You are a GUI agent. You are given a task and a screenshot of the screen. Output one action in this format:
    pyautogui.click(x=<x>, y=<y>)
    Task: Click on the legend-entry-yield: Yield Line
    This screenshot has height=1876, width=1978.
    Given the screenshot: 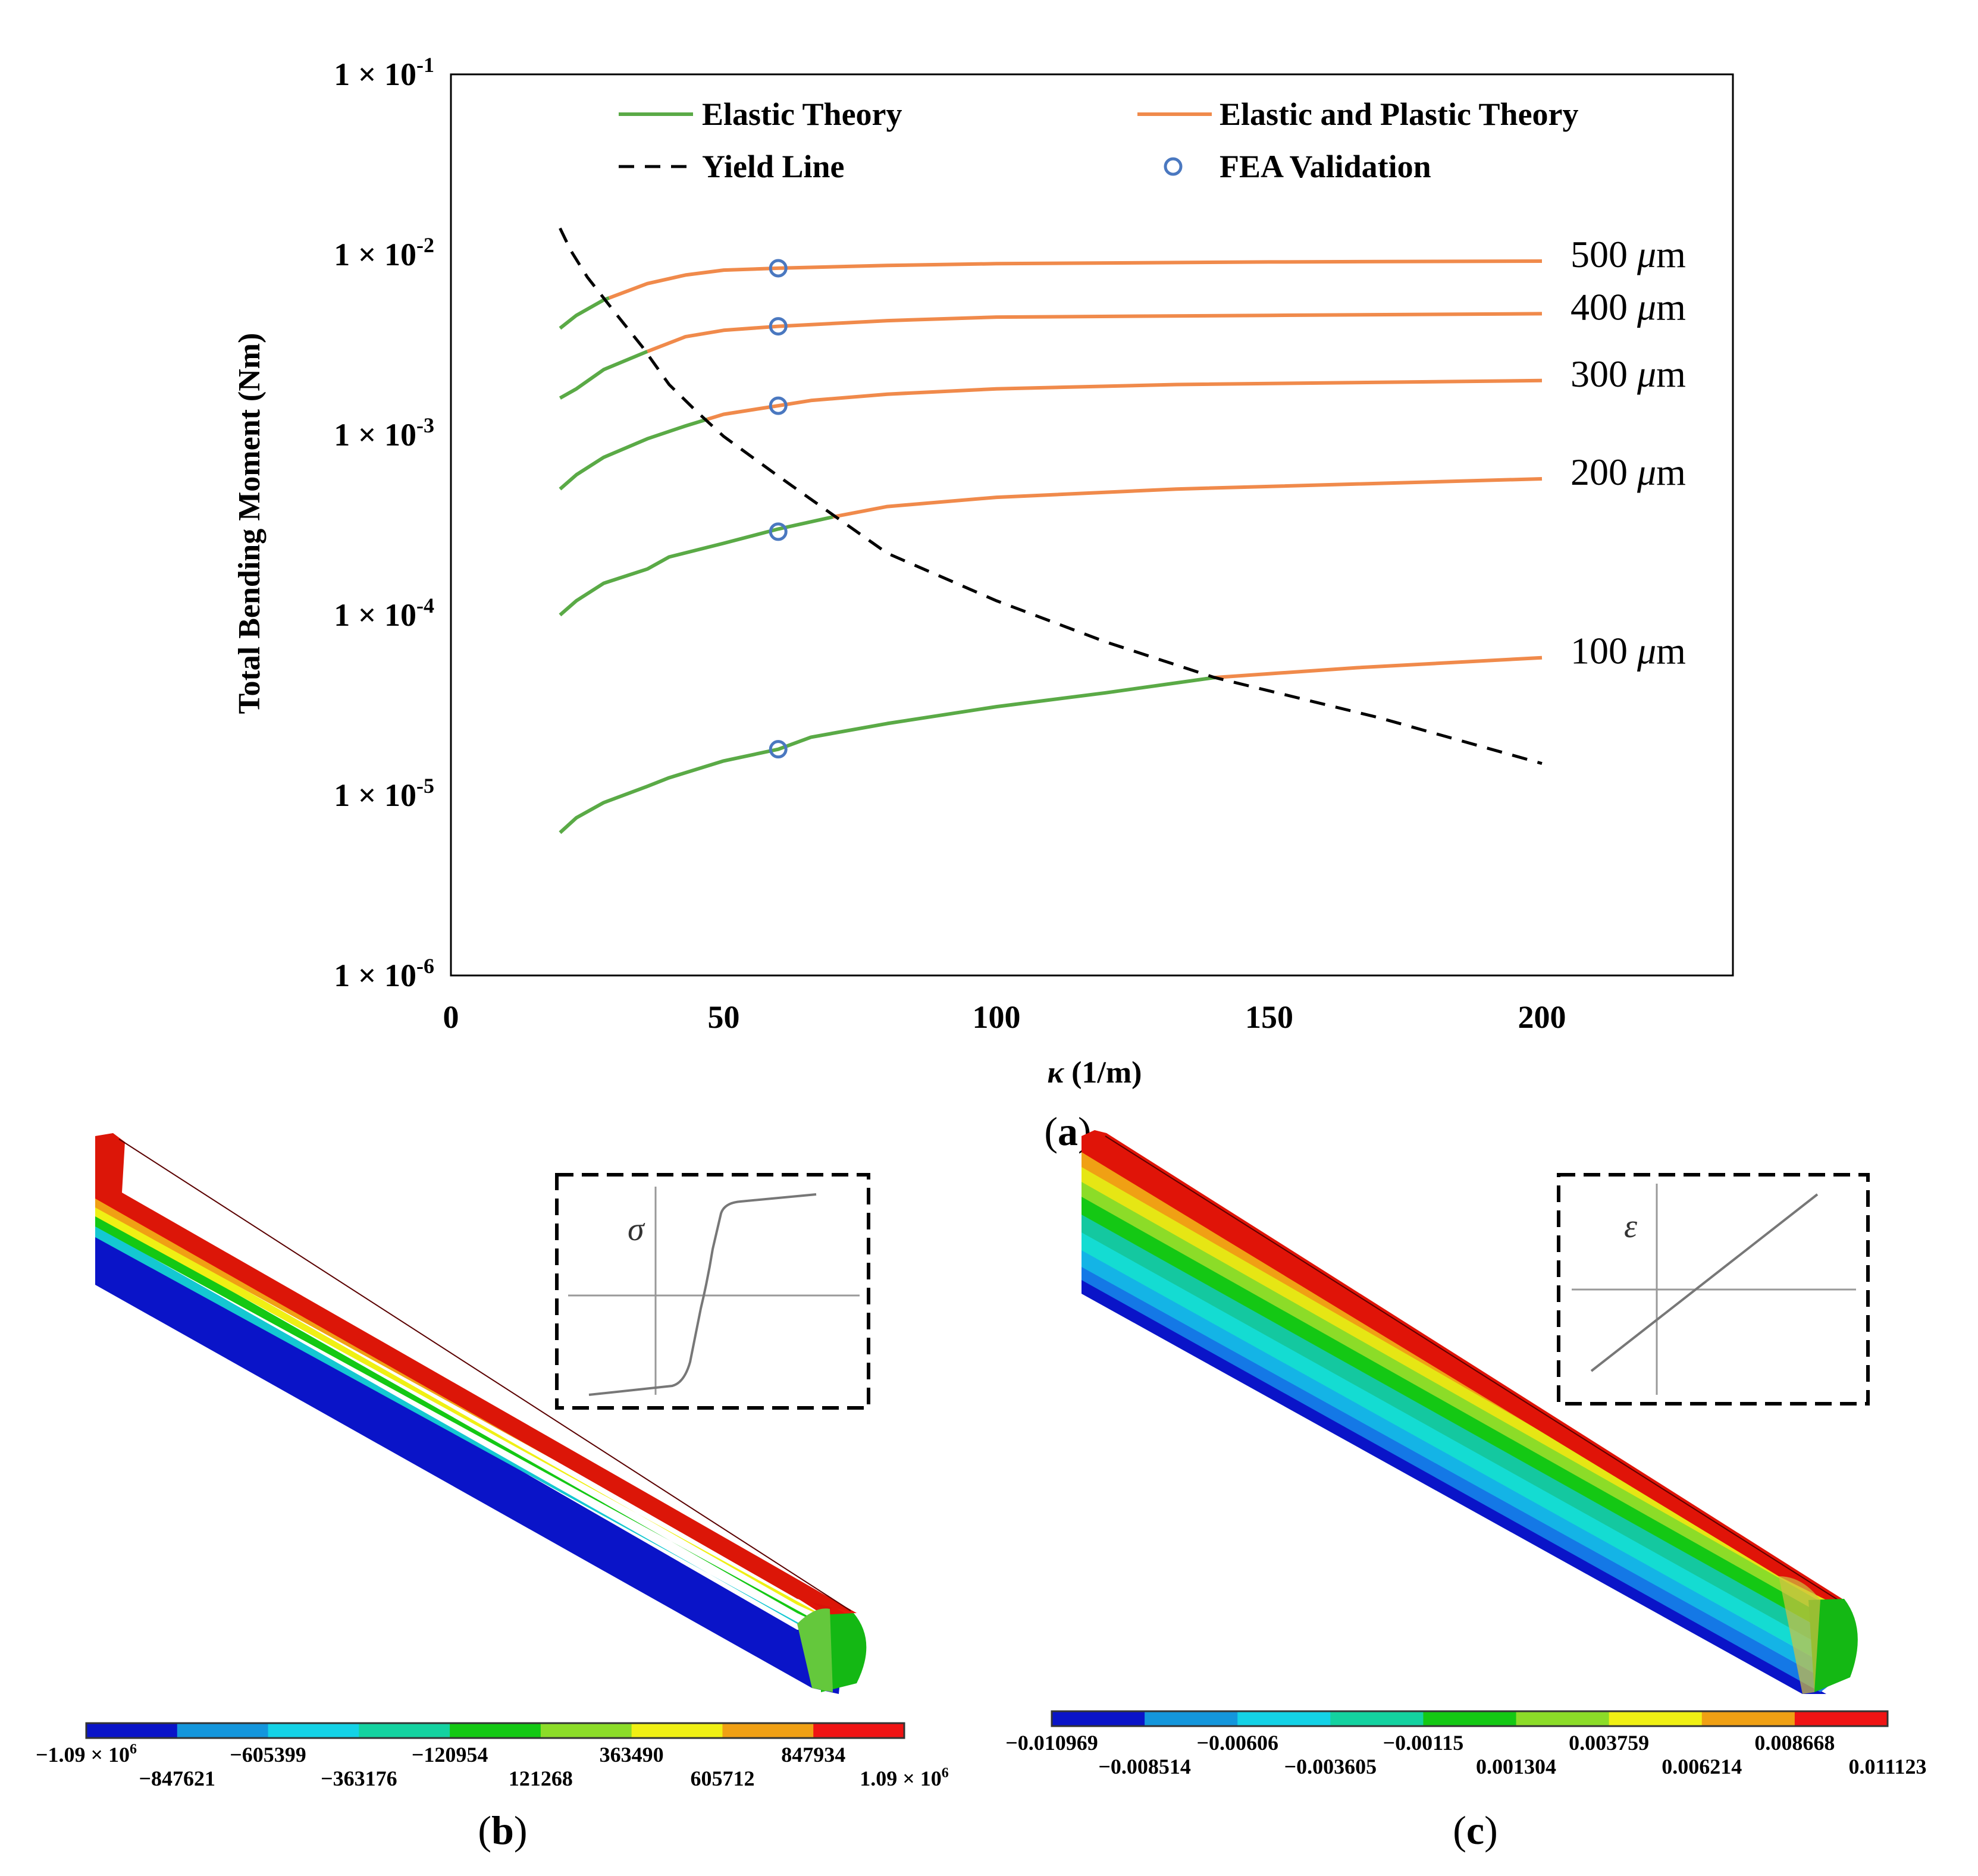 What is the action you would take?
    pyautogui.click(x=732, y=166)
    